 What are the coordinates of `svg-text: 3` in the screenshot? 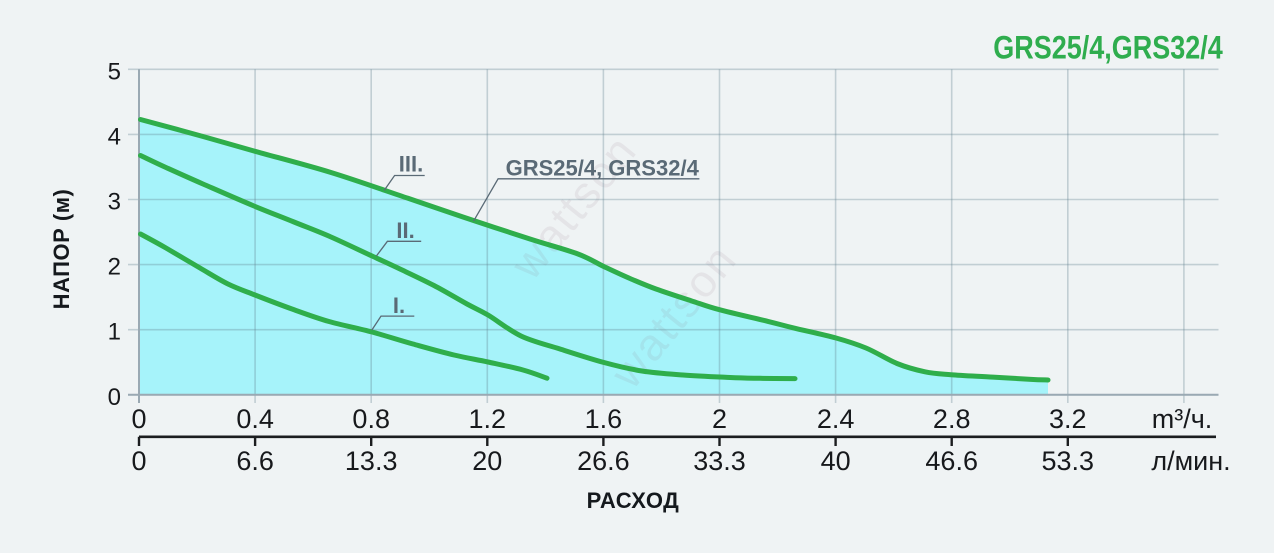 It's located at (114, 202).